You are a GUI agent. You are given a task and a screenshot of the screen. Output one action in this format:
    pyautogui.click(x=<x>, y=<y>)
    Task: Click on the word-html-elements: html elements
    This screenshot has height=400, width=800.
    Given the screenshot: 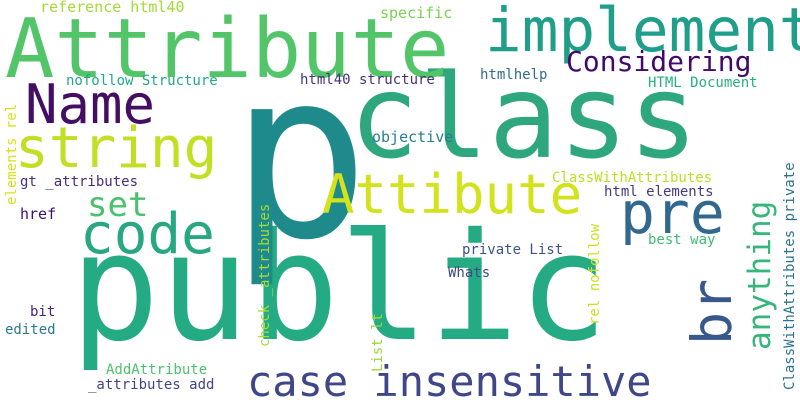 What is the action you would take?
    pyautogui.click(x=659, y=192)
    